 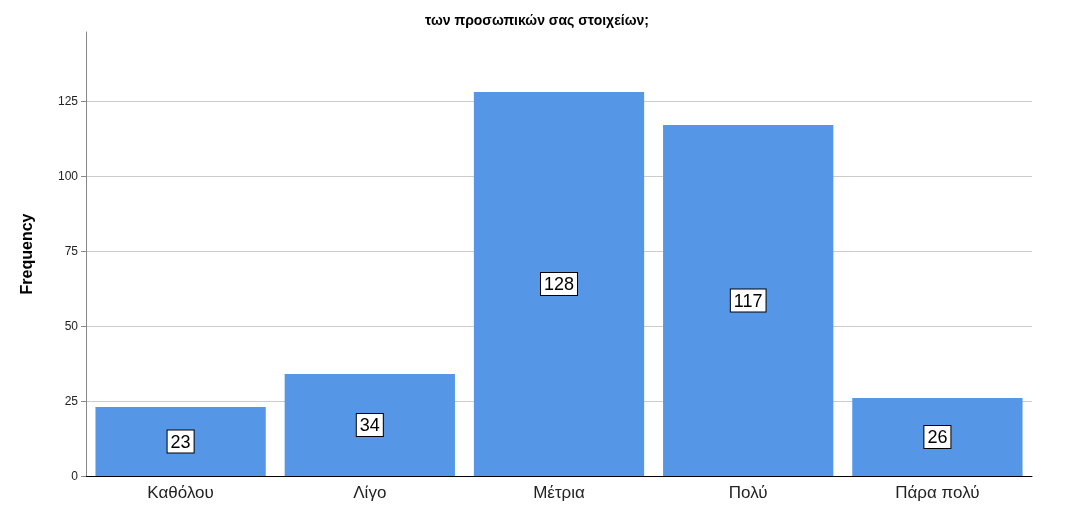 What do you see at coordinates (71, 251) in the screenshot?
I see `y-tick-label: 75` at bounding box center [71, 251].